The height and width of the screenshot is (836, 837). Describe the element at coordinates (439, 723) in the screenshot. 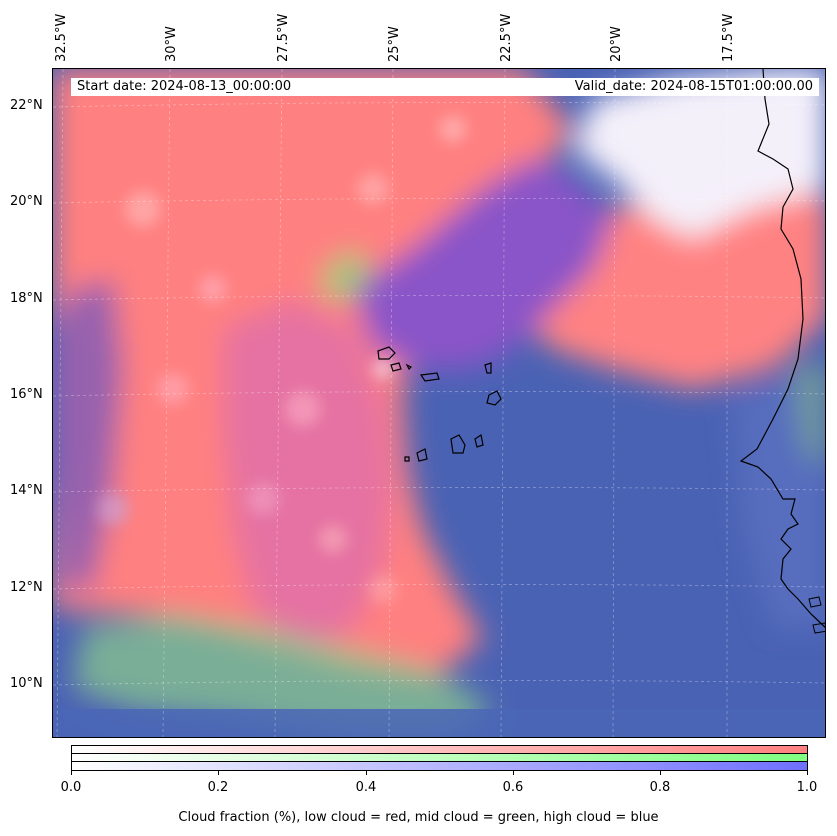

I see `southern-band` at that location.